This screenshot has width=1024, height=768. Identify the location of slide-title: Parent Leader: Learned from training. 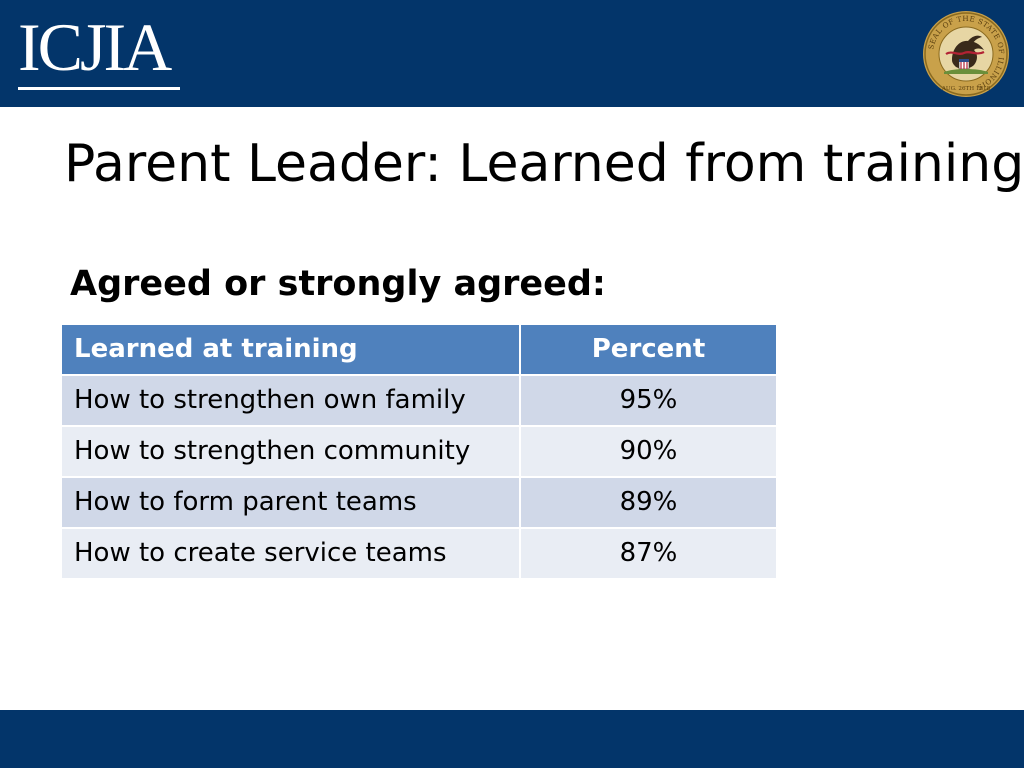
(544, 164).